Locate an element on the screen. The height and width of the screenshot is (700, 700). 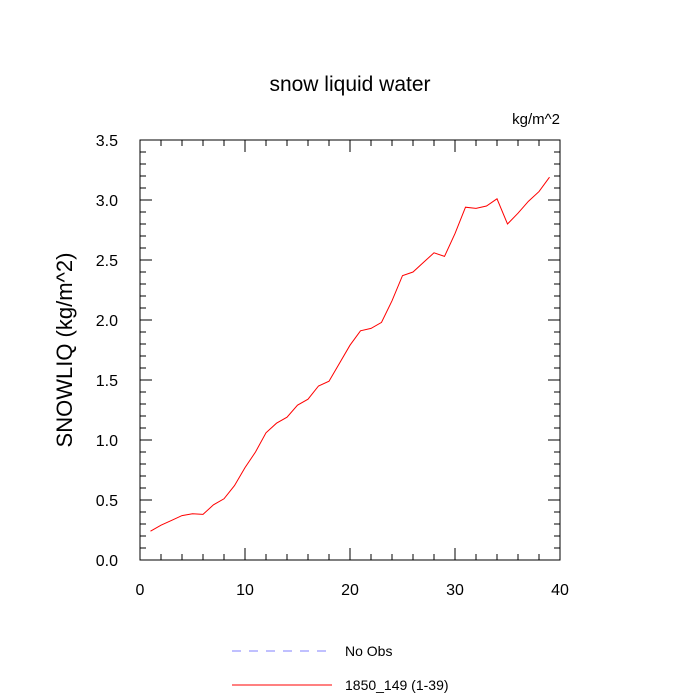
legend-label: 1850_149 (1-39) is located at coordinates (397, 685).